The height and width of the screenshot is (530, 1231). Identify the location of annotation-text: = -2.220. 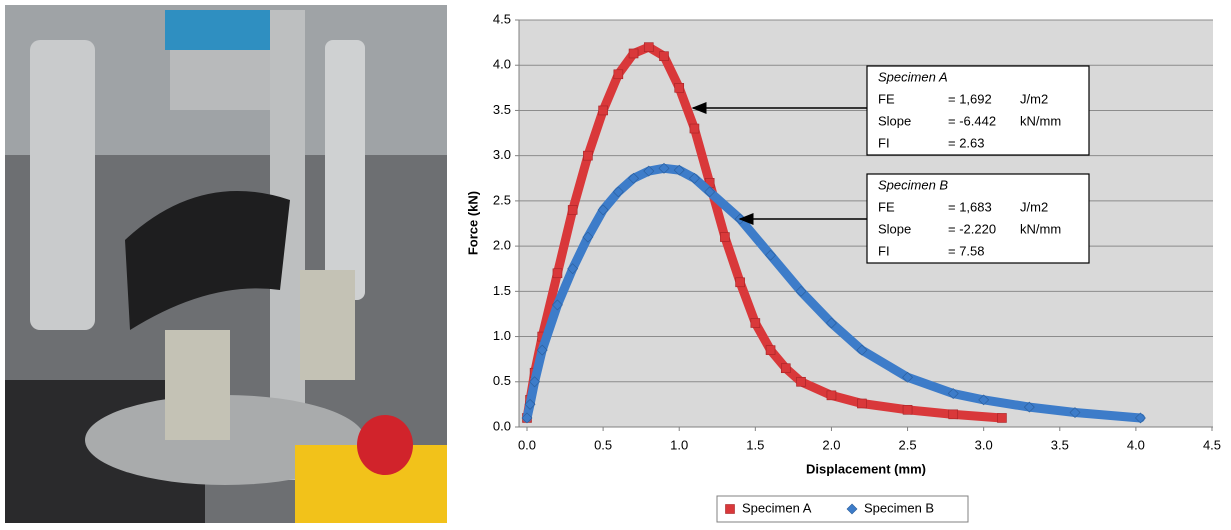
(972, 228).